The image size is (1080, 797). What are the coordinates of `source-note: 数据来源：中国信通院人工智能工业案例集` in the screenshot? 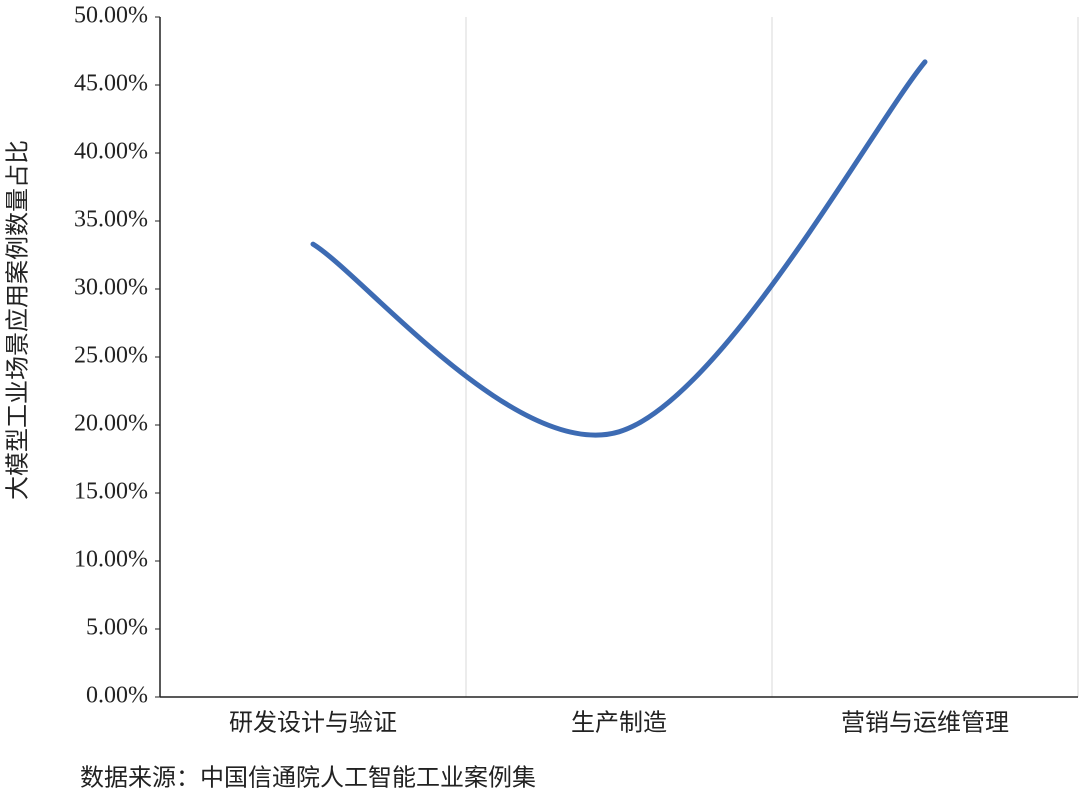 It's located at (308, 778).